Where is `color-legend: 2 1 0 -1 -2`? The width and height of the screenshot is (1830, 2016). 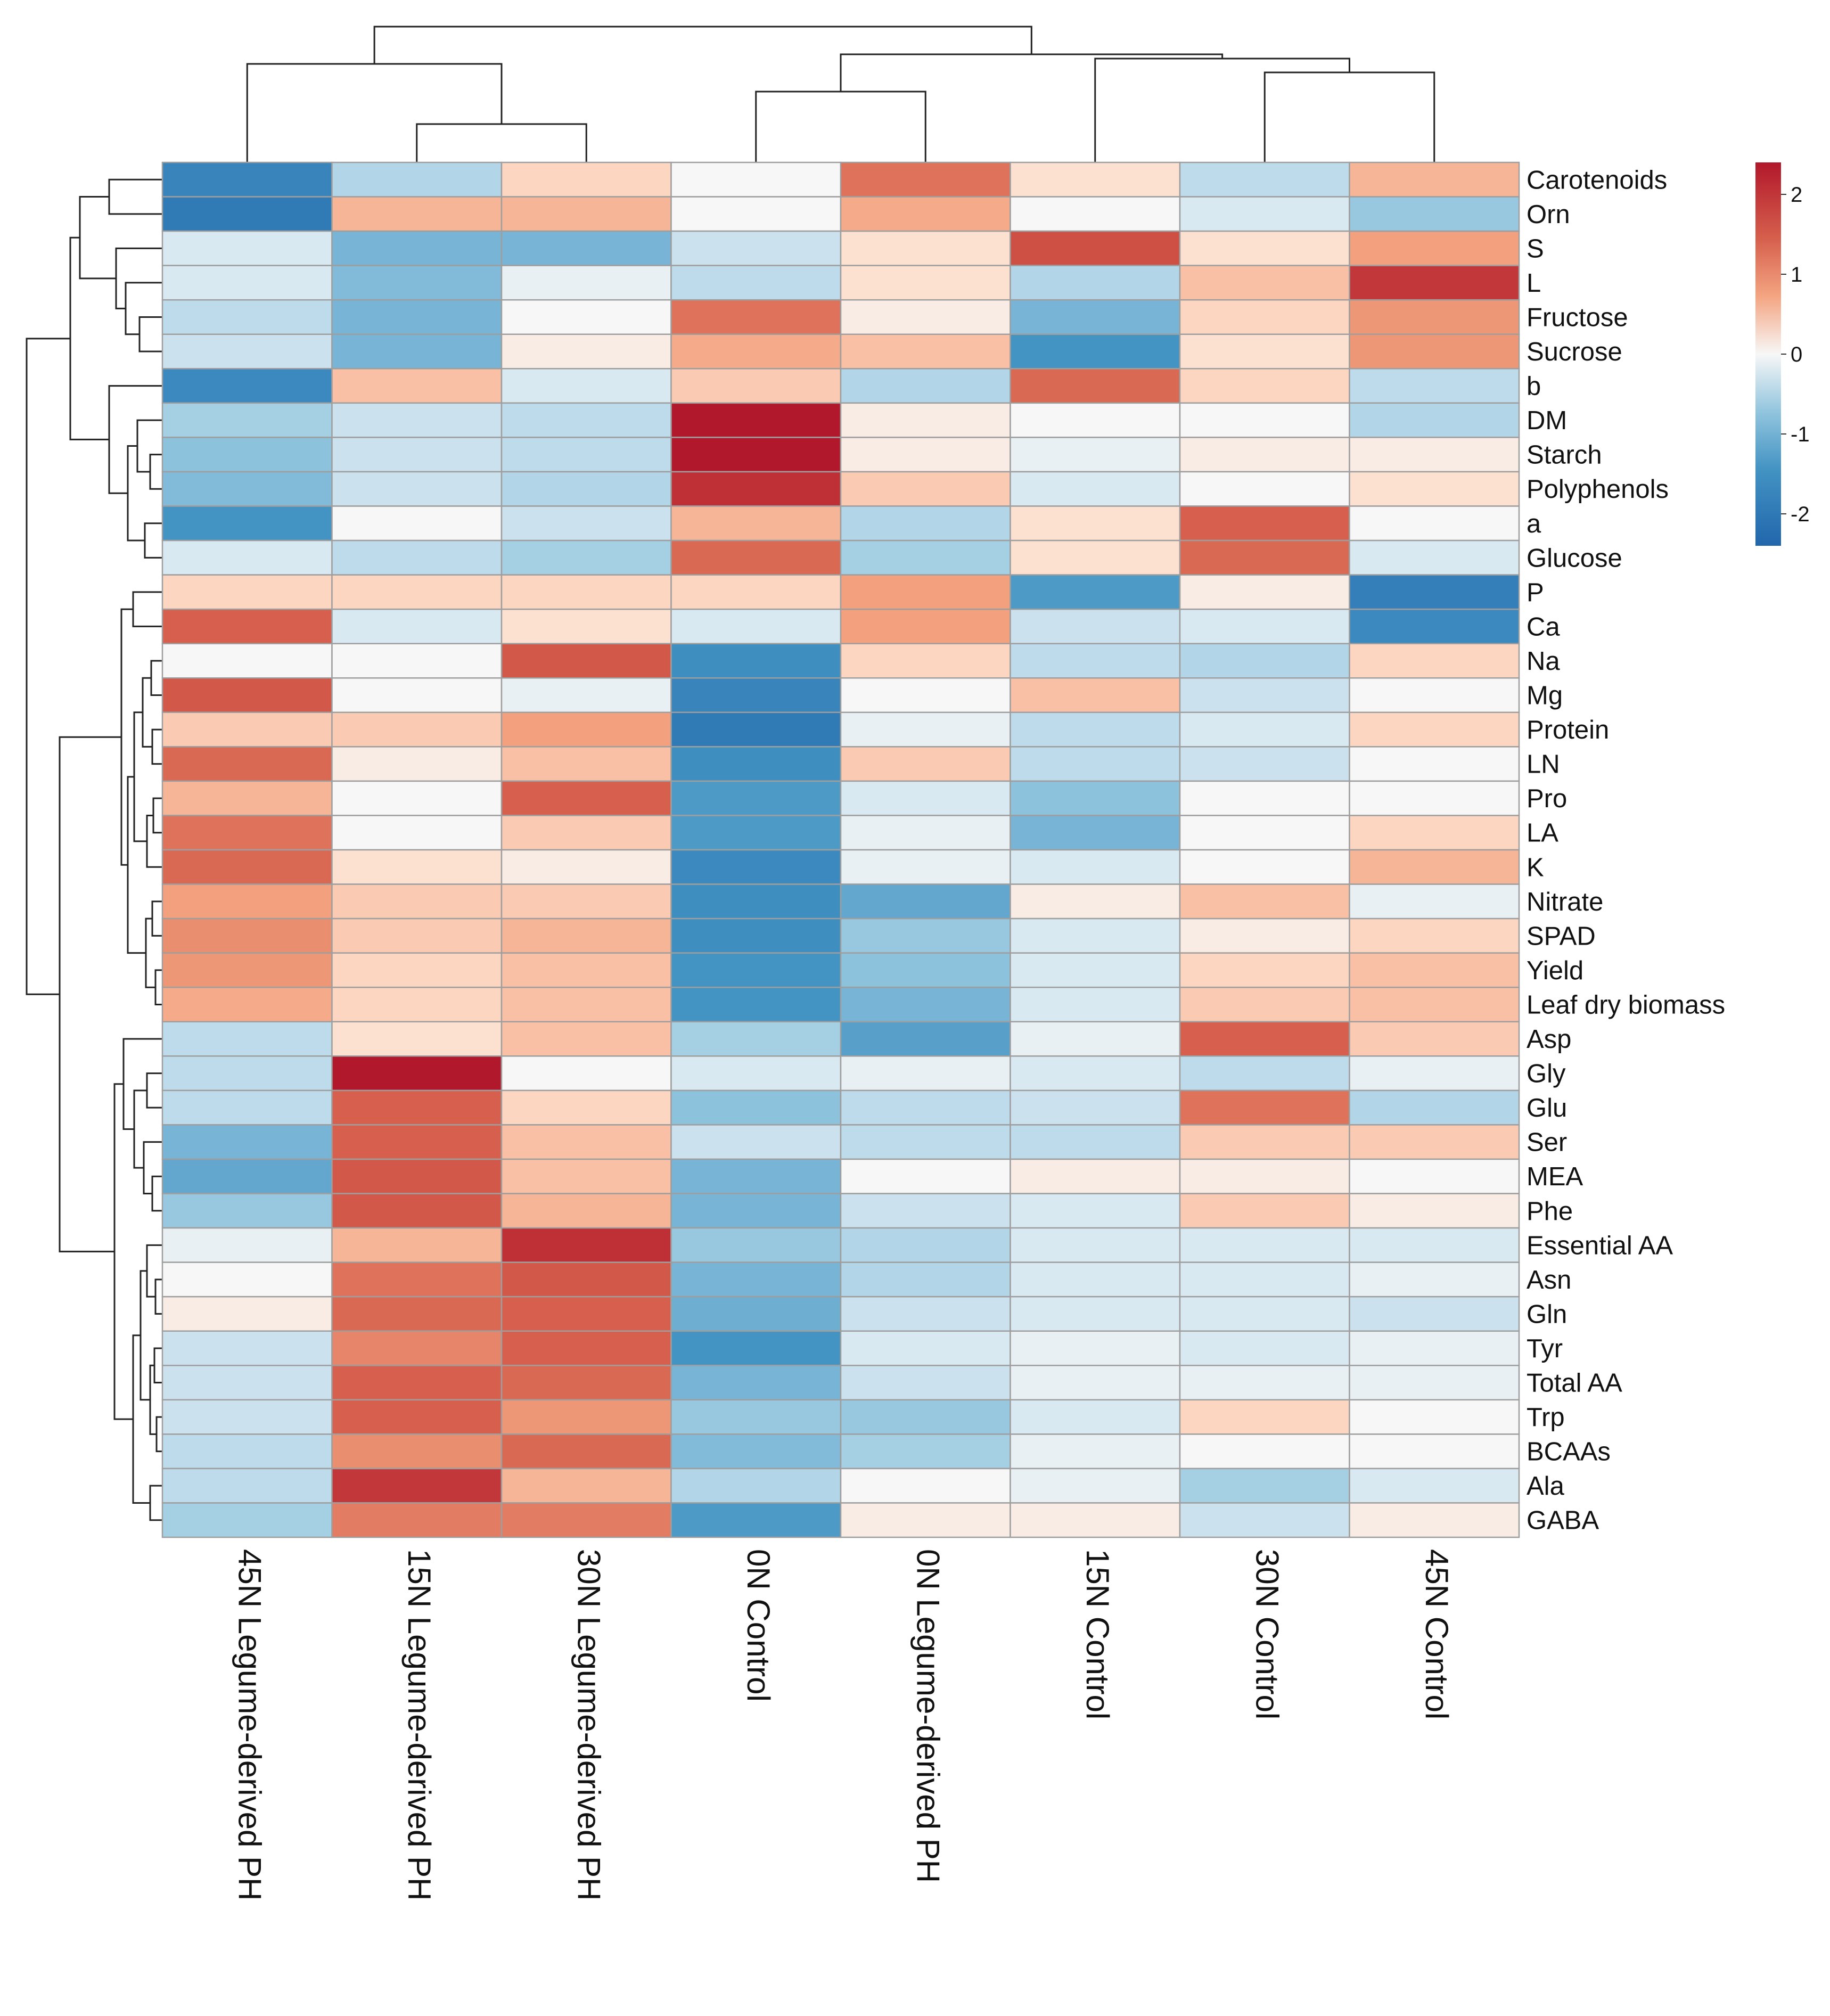 color-legend: 2 1 0 -1 -2 is located at coordinates (1782, 354).